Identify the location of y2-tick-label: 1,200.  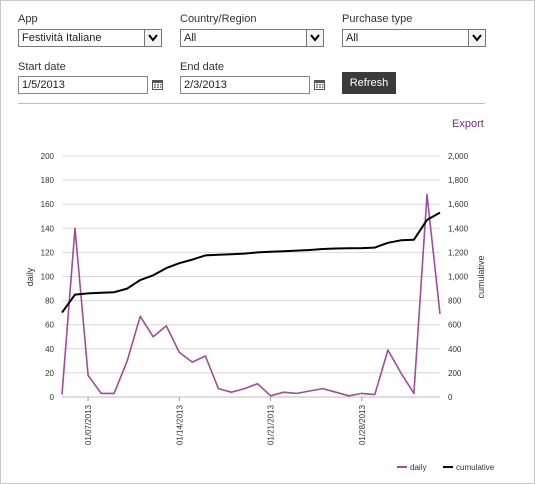
(458, 252).